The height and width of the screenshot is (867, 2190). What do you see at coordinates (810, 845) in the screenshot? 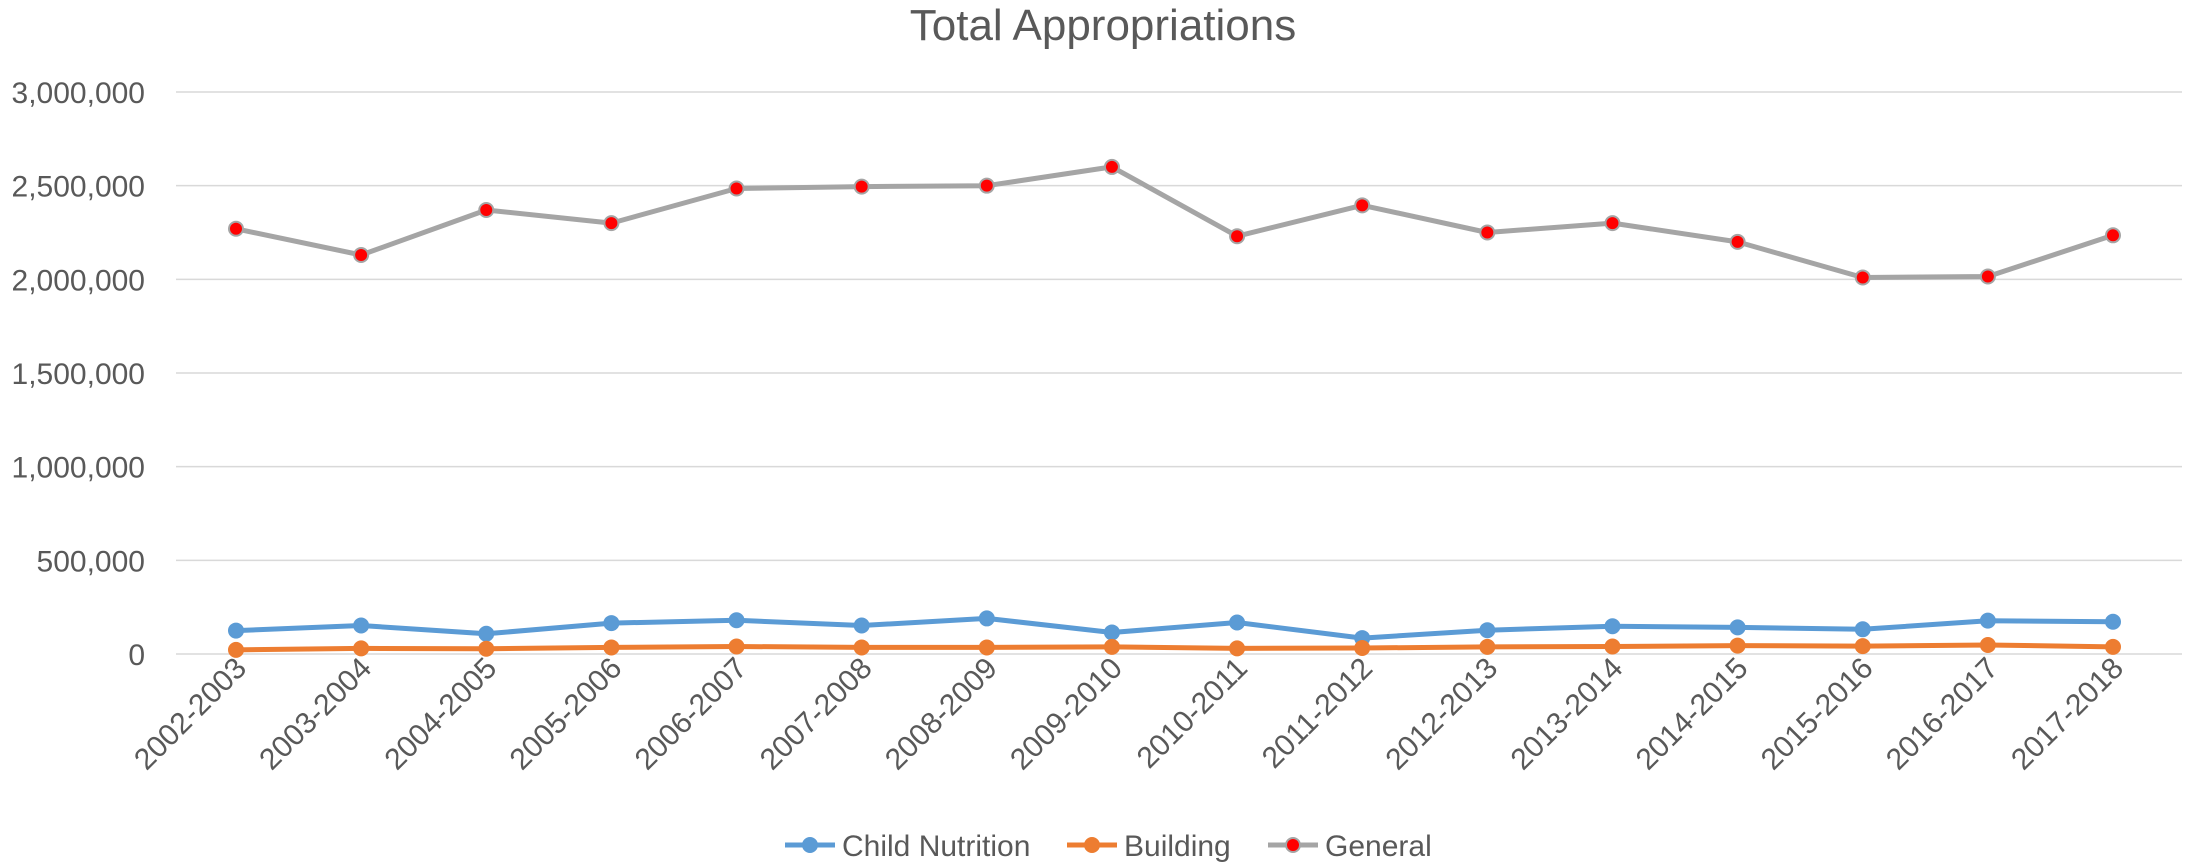
I see `legend-marker-child-nutrition` at bounding box center [810, 845].